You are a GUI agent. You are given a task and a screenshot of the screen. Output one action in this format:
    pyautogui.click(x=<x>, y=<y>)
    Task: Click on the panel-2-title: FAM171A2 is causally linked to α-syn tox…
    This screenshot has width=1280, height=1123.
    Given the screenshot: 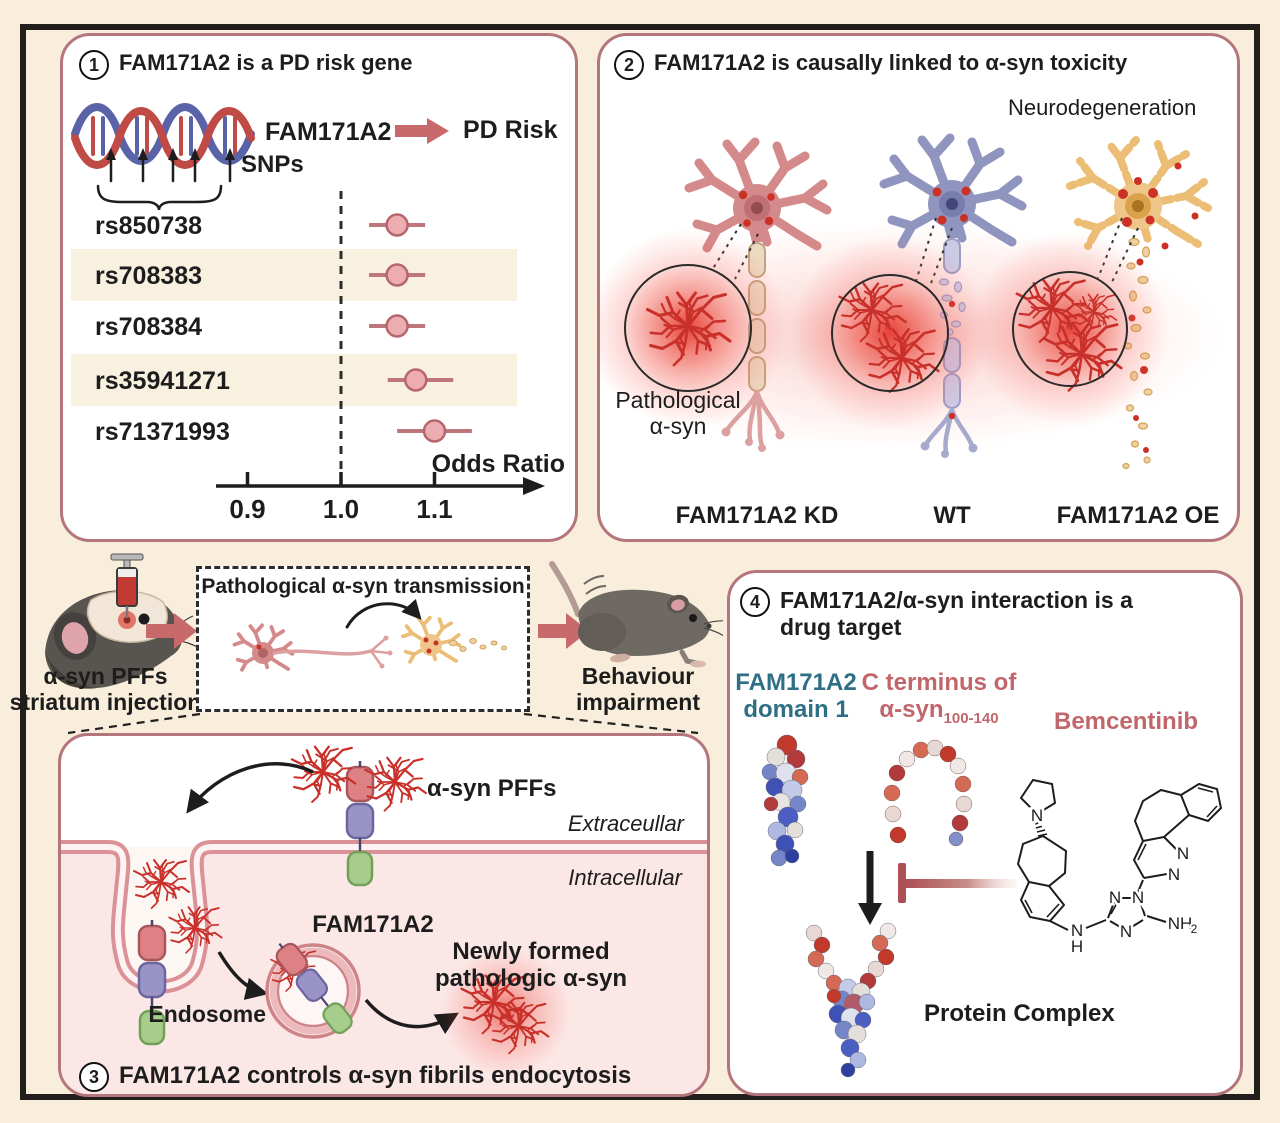 What is the action you would take?
    pyautogui.click(x=891, y=62)
    